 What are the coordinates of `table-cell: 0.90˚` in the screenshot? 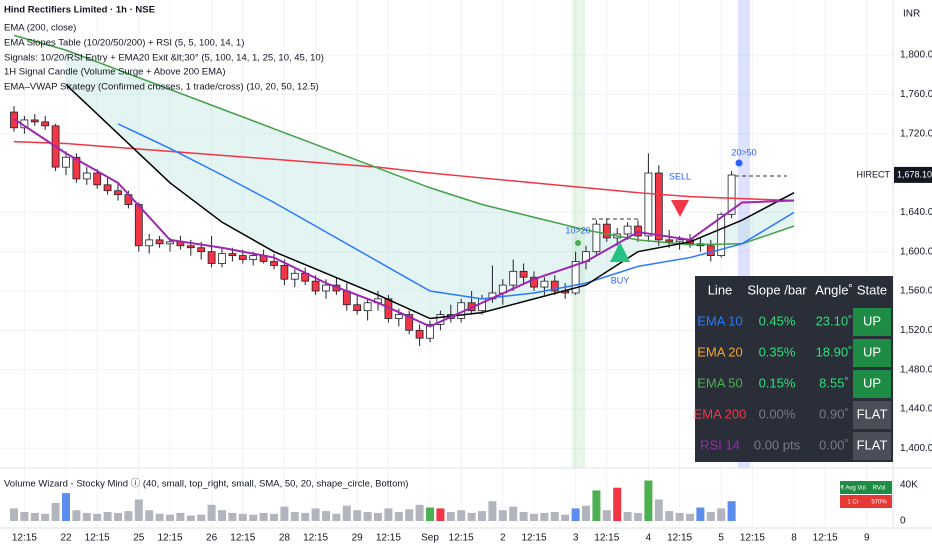 It's located at (834, 413).